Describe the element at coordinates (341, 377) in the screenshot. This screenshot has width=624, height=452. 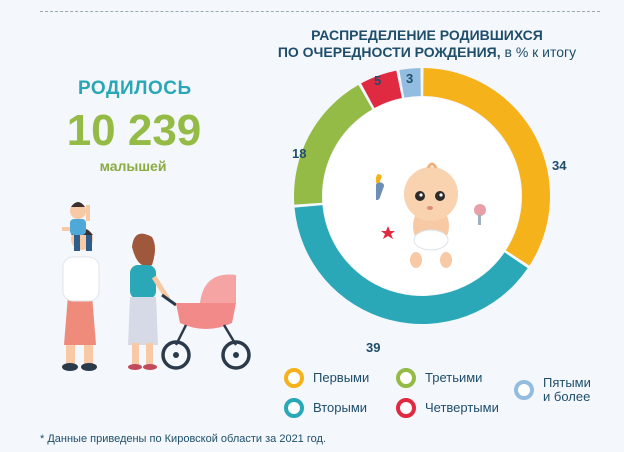
I see `legend-label-first: Первыми` at that location.